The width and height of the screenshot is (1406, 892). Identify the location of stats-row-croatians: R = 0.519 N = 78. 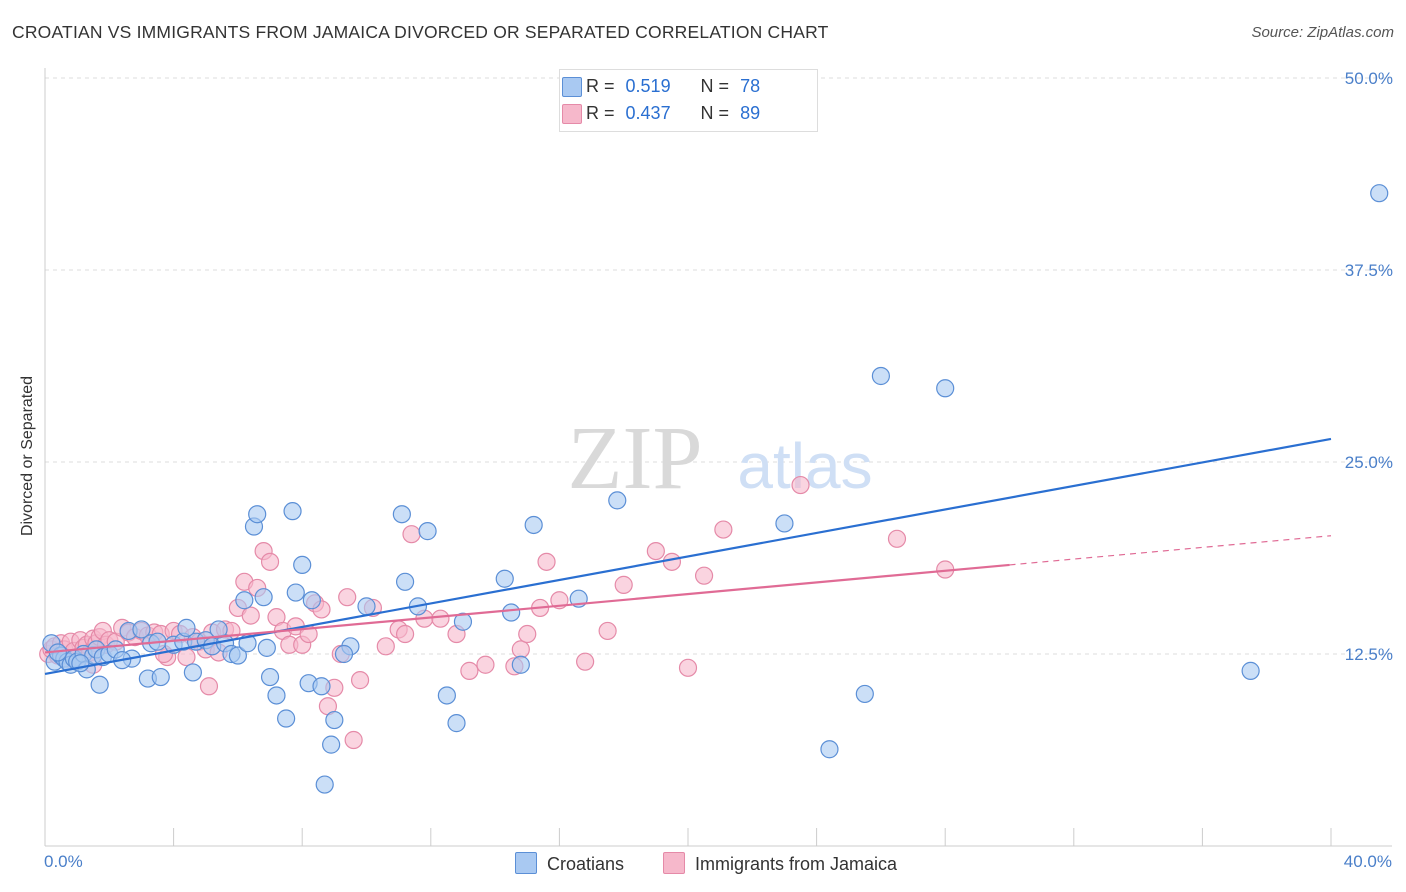
(661, 86).